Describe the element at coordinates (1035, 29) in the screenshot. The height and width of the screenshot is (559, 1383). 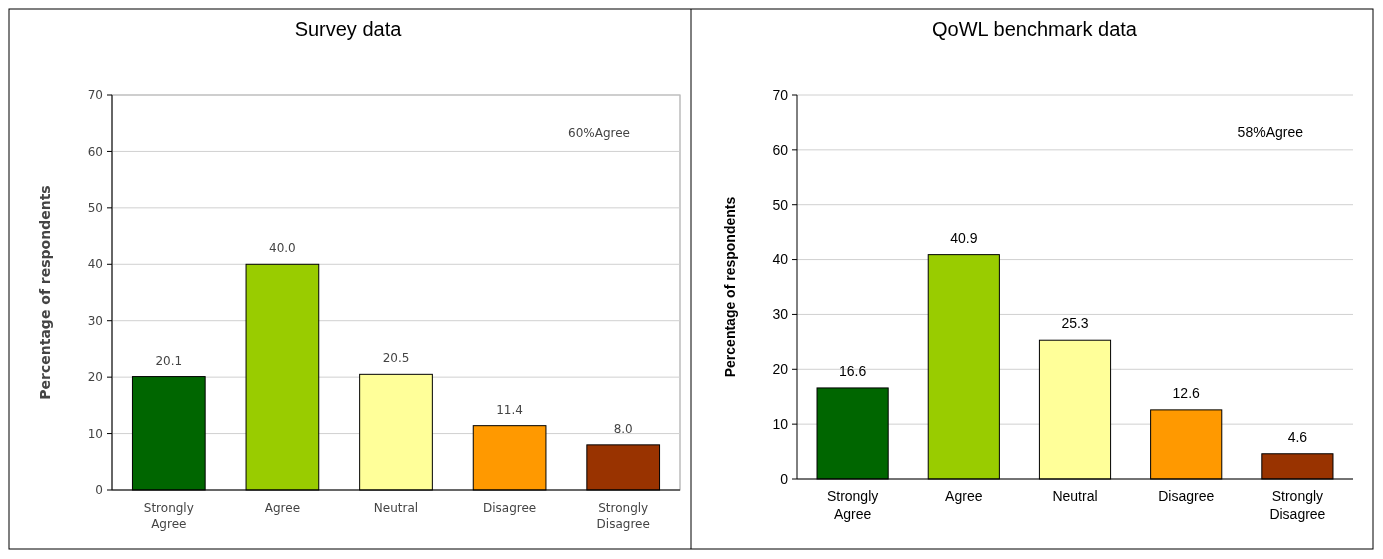
I see `chart-title: QoWL benchmark data` at that location.